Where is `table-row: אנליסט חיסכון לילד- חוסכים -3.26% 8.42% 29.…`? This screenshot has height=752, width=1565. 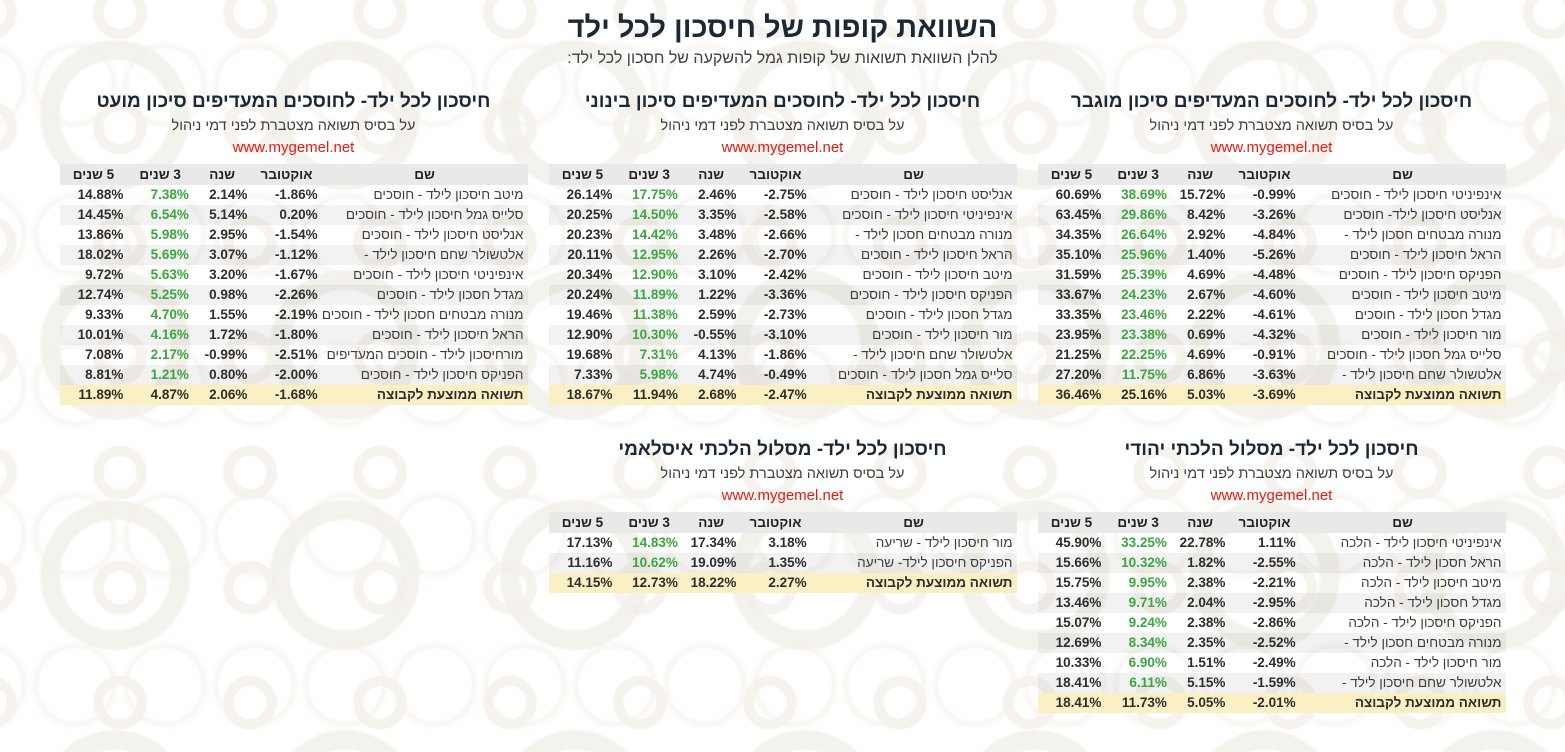
table-row: אנליסט חיסכון לילד- חוסכים -3.26% 8.42% 29.… is located at coordinates (1271, 214).